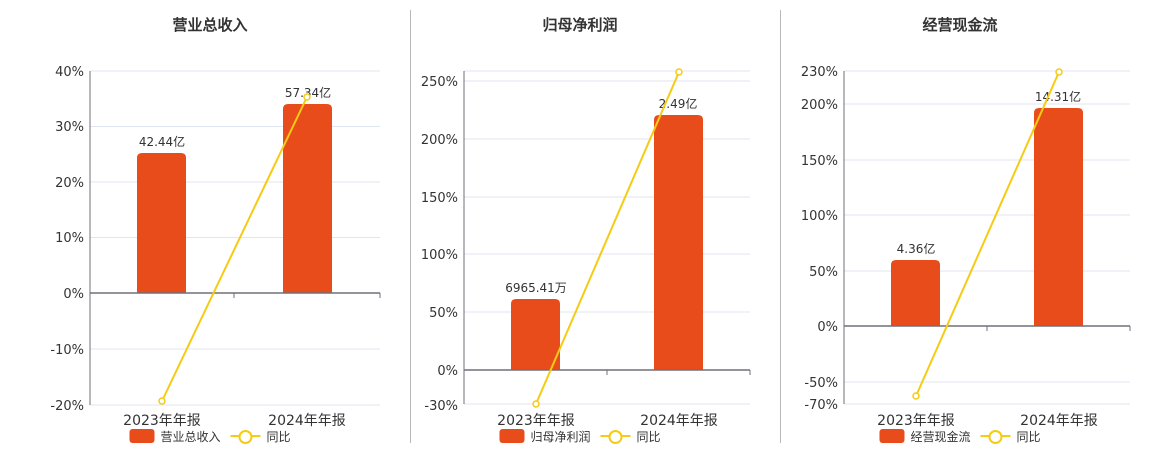  Describe the element at coordinates (69, 238) in the screenshot. I see `svg-text: 10%` at that location.